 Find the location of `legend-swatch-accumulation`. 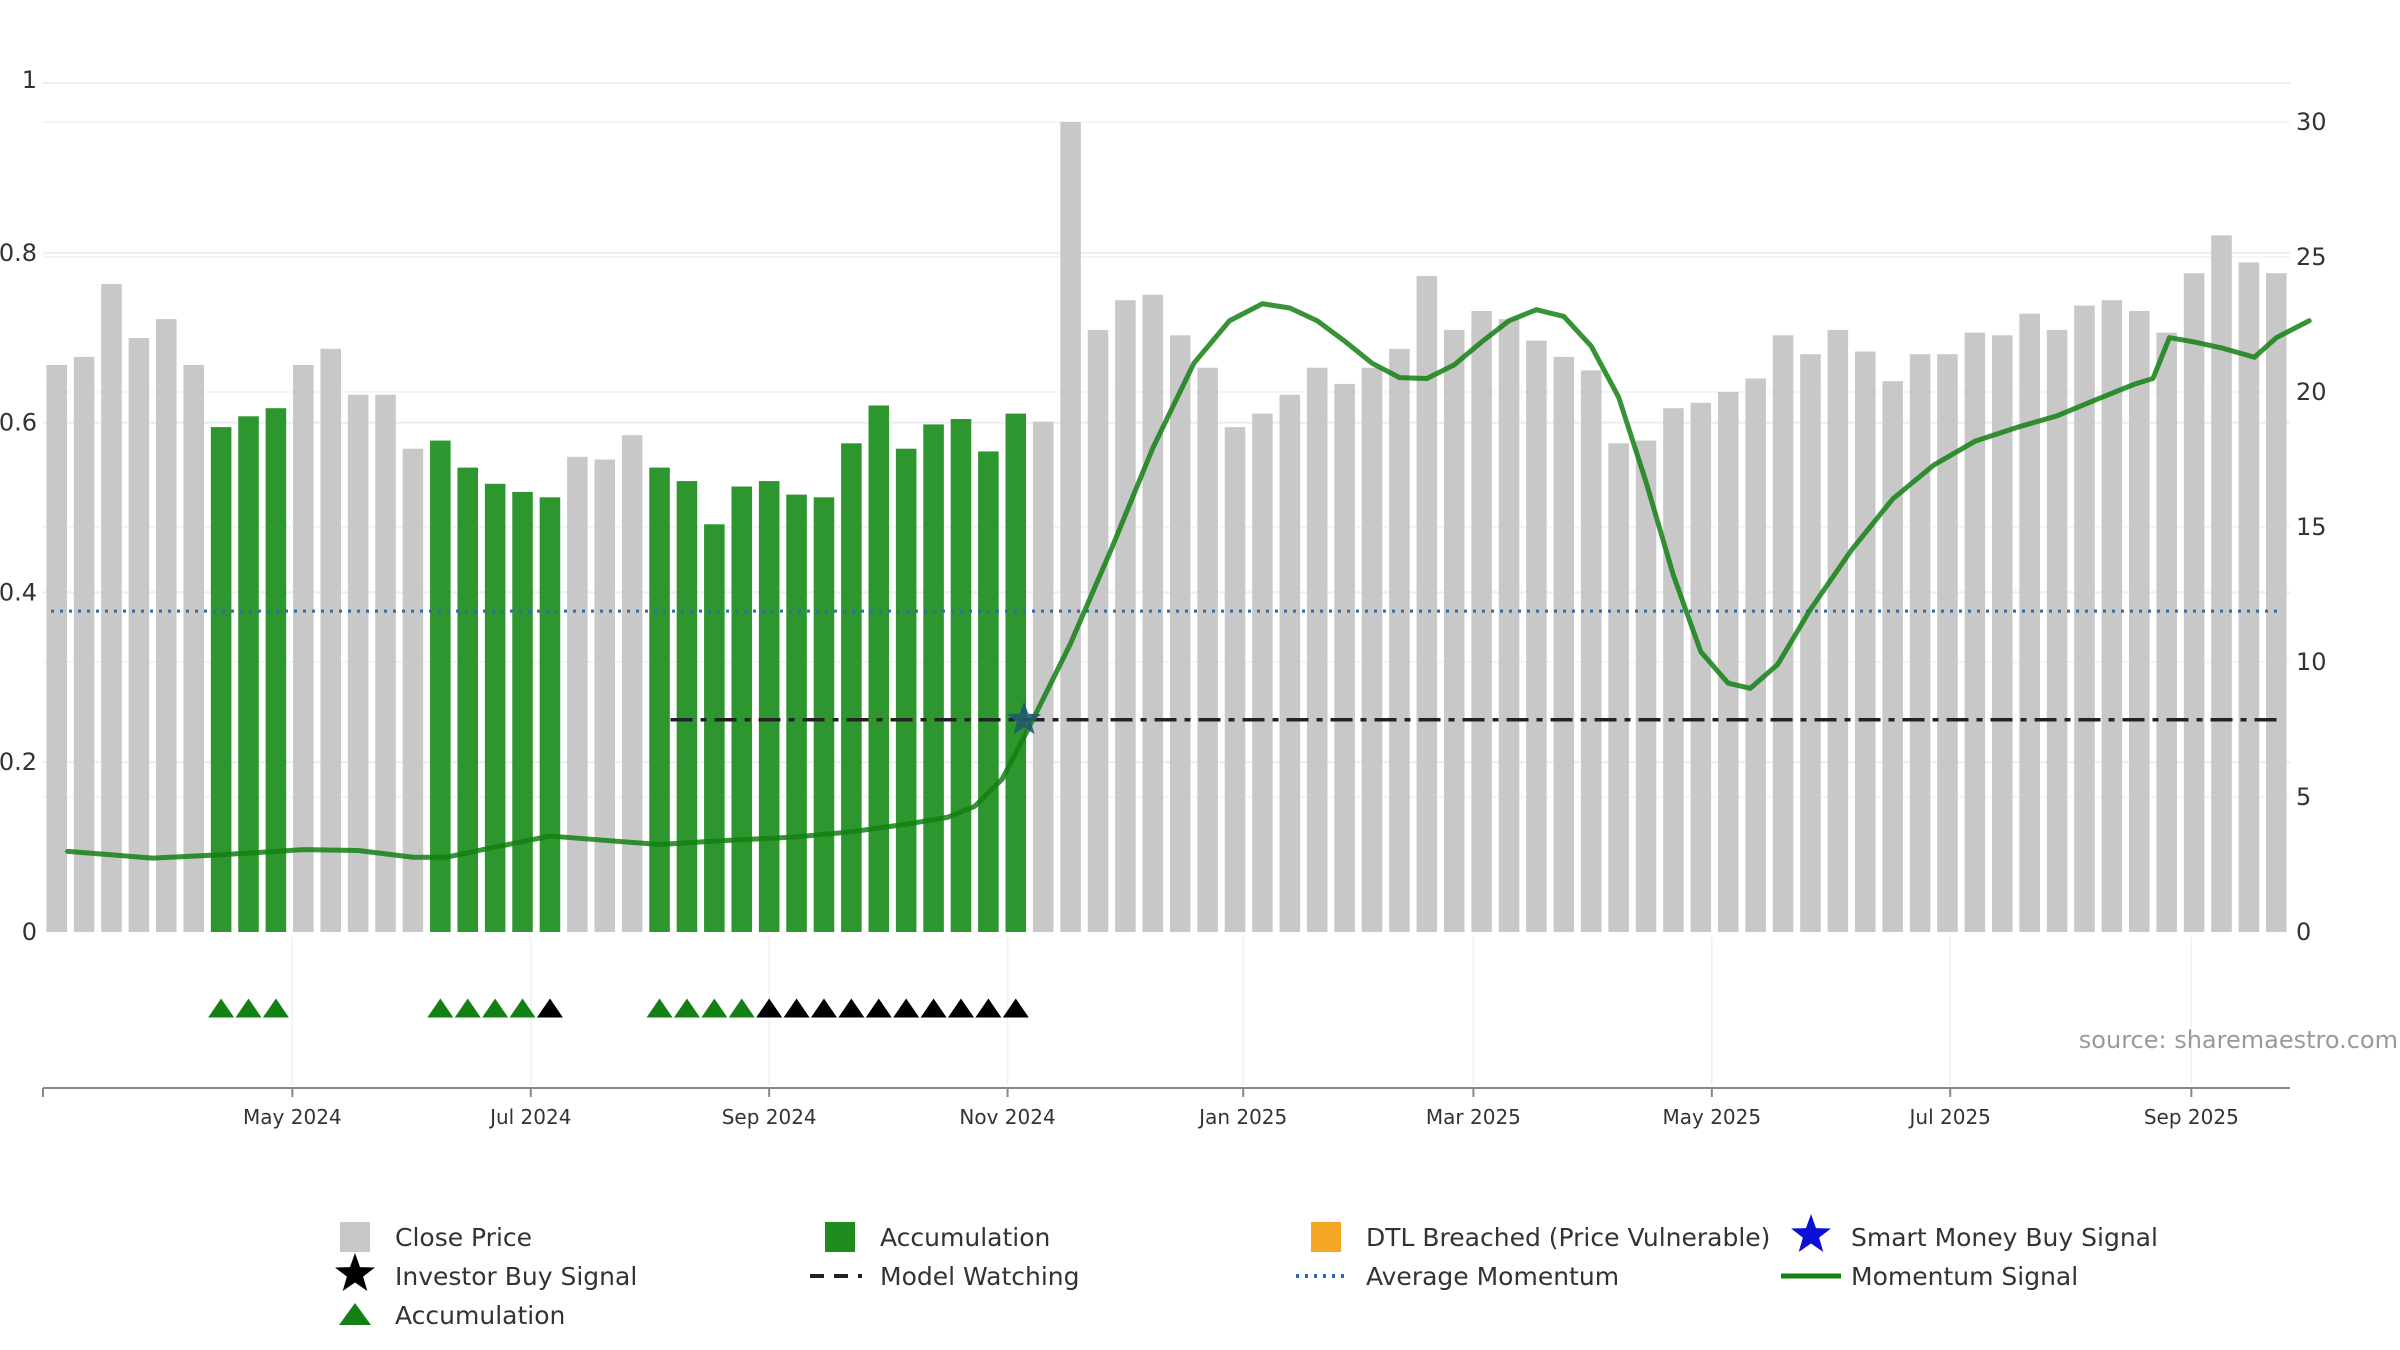

legend-swatch-accumulation is located at coordinates (840, 1237).